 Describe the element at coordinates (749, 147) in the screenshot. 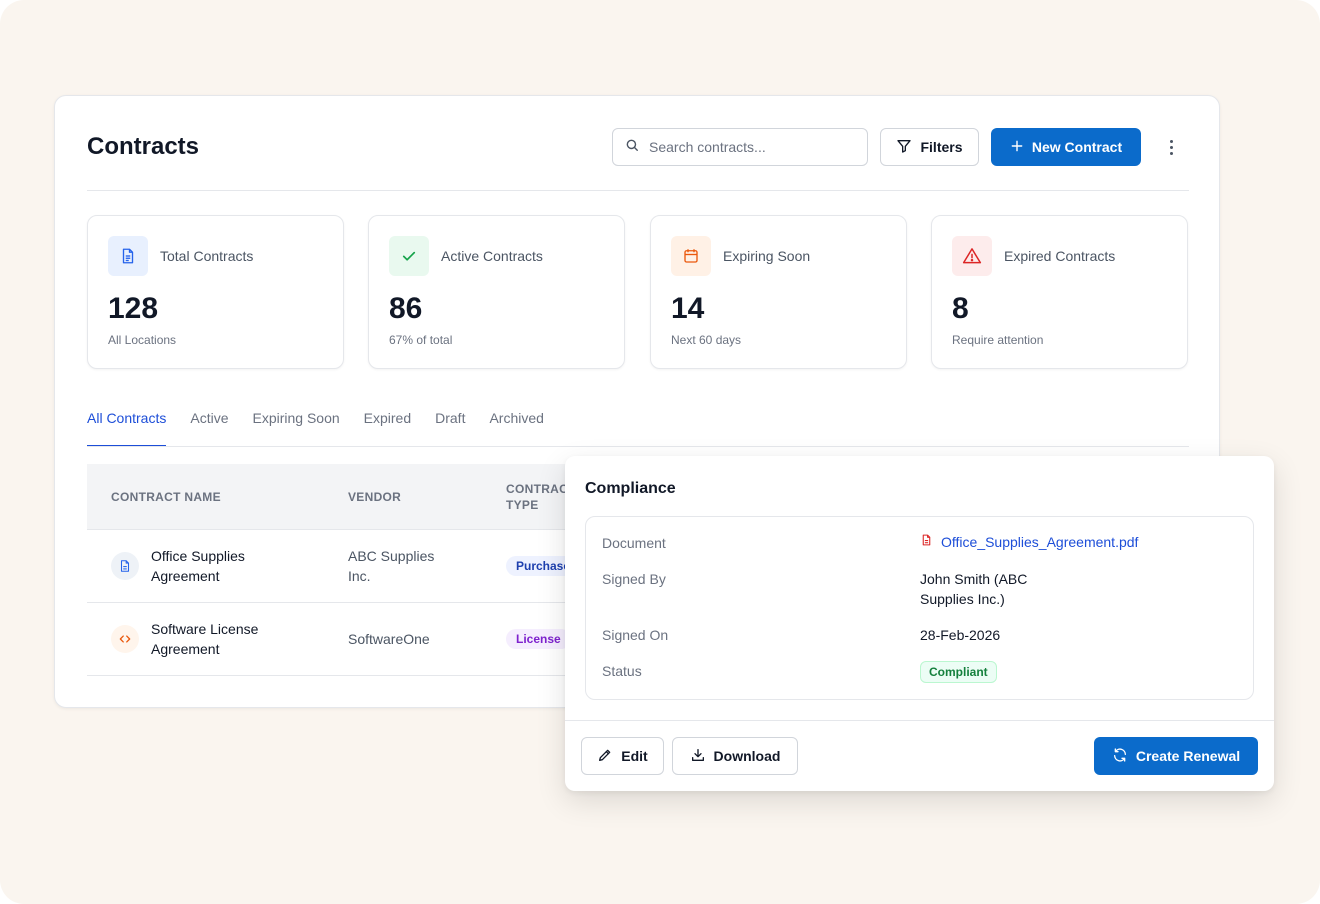

I see `search-input` at that location.